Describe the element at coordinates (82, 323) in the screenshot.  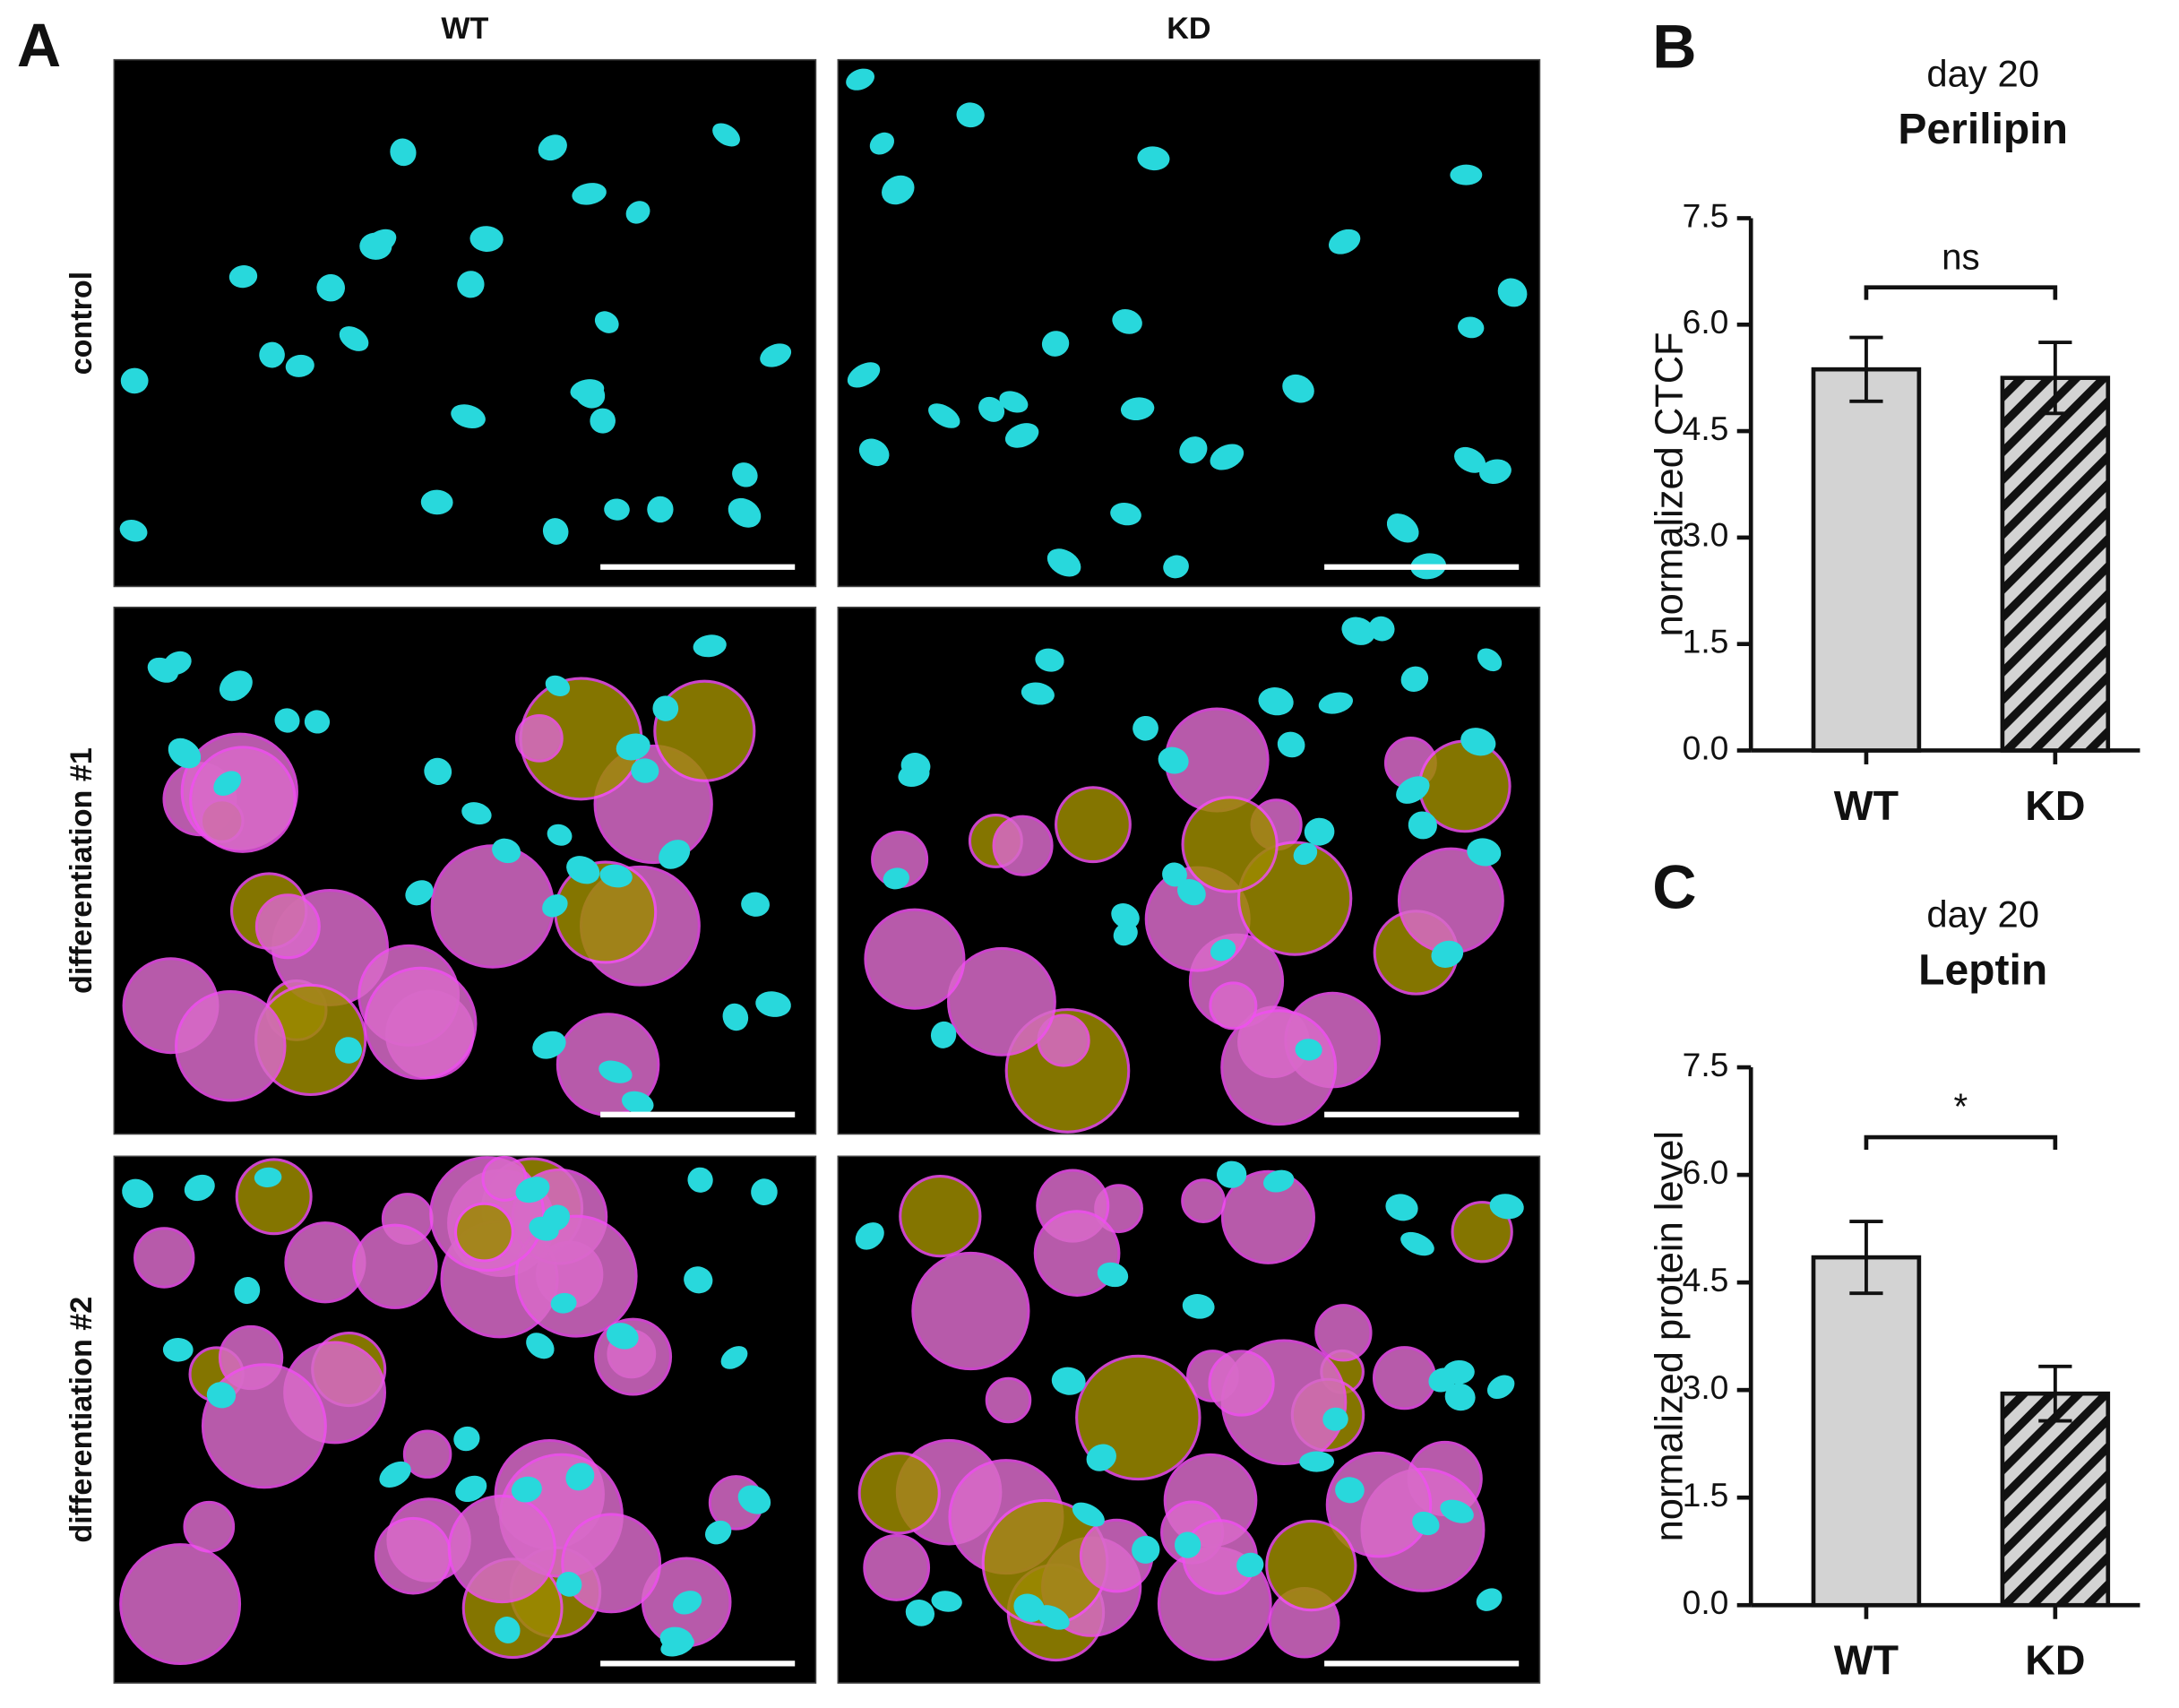
I see `row-label: control` at that location.